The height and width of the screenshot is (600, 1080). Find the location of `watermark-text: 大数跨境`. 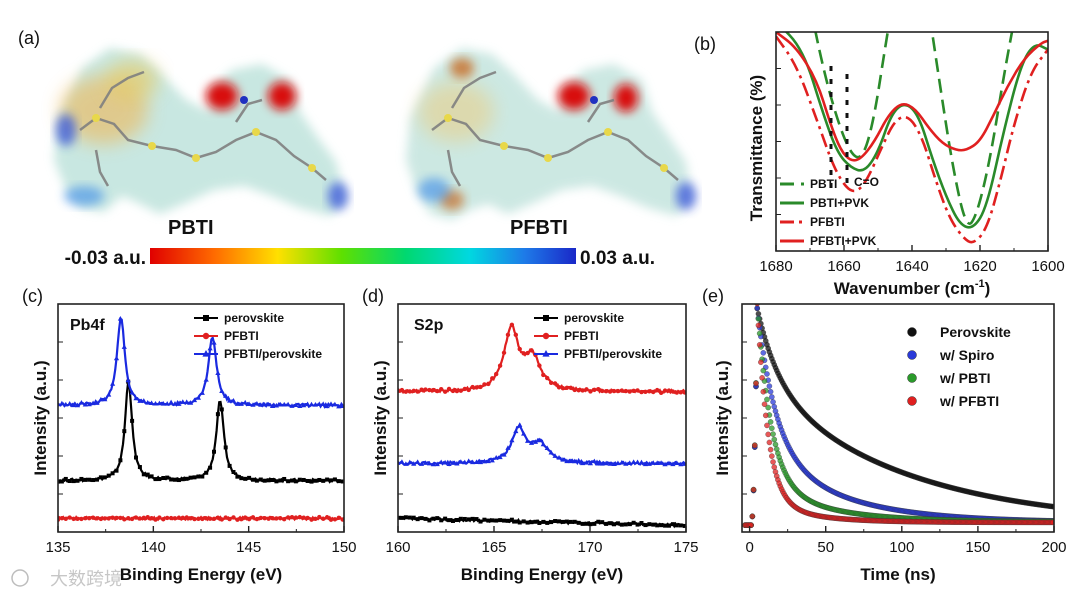

watermark-text: 大数跨境 is located at coordinates (86, 579).